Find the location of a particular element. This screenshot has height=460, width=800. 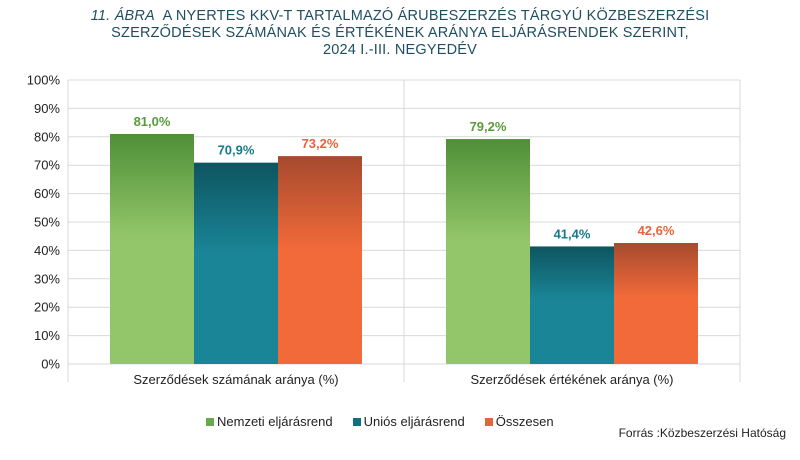

title-line-3: 2024 I.-III. NEGYEDÉV is located at coordinates (400, 50).